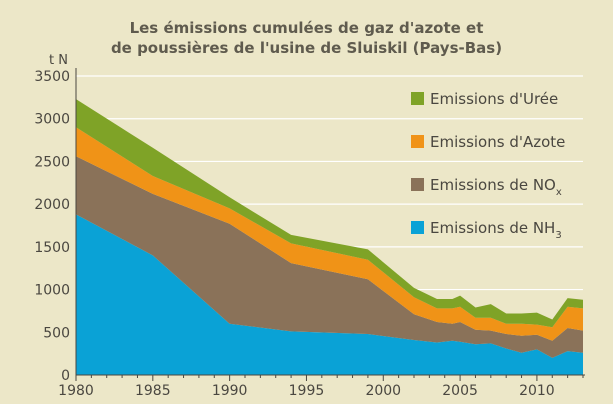  Describe the element at coordinates (153, 391) in the screenshot. I see `x-tick-label-1985: 1985` at that location.